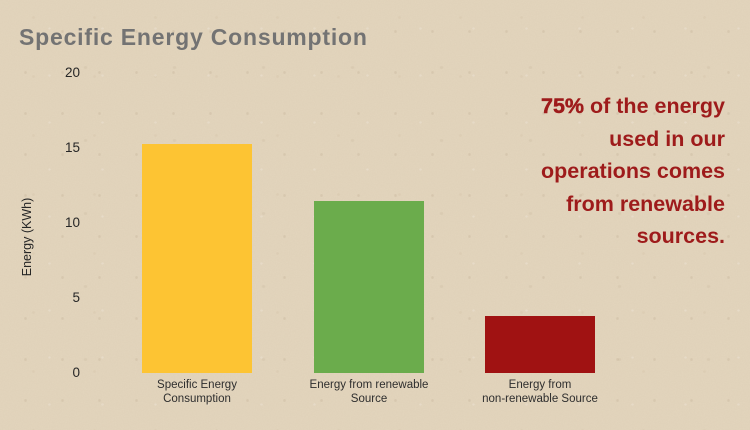 The width and height of the screenshot is (750, 430). What do you see at coordinates (654, 106) in the screenshot?
I see `annotation-line-rest: of the energy` at bounding box center [654, 106].